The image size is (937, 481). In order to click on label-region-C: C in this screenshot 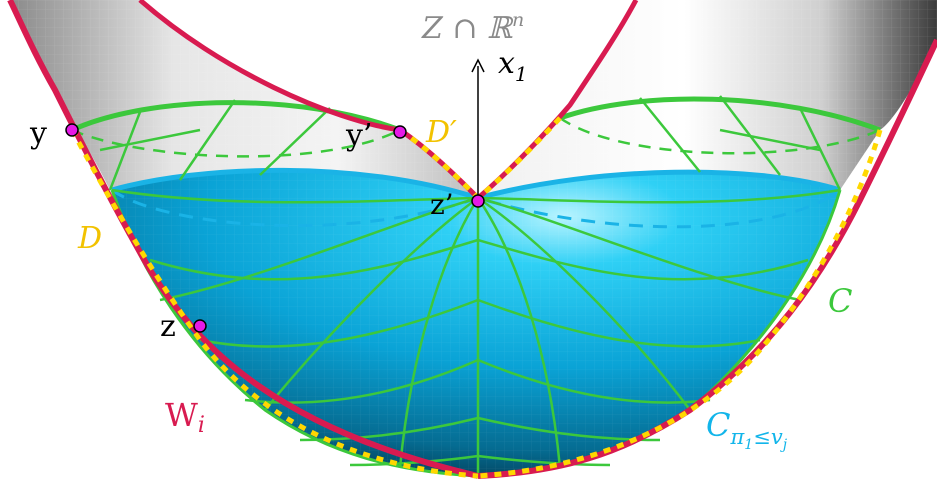, I will do `click(840, 301)`.